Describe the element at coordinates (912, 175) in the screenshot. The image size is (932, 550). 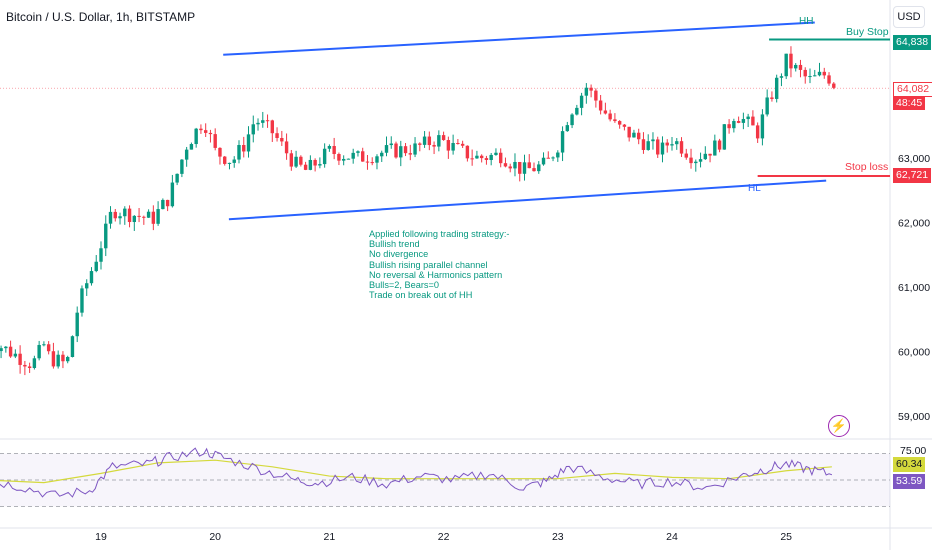
I see `stop-loss-price-tag: 62,721` at that location.